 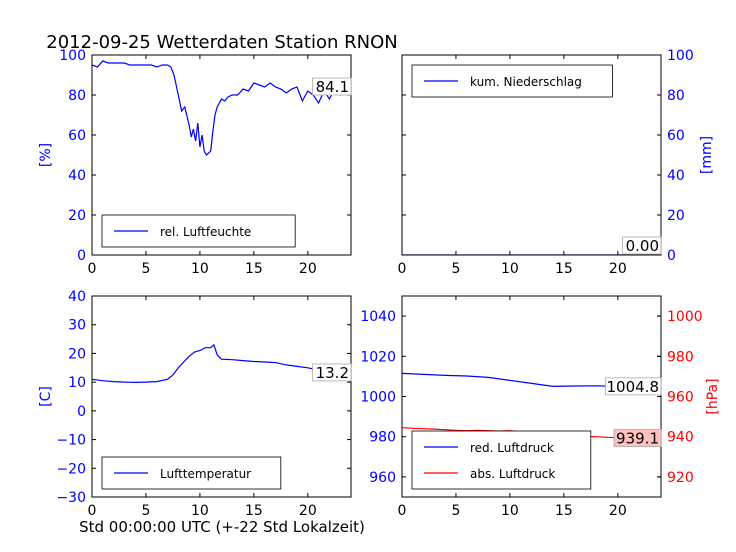 I want to click on legend-label: rel. Luftfeuchte, so click(x=205, y=232).